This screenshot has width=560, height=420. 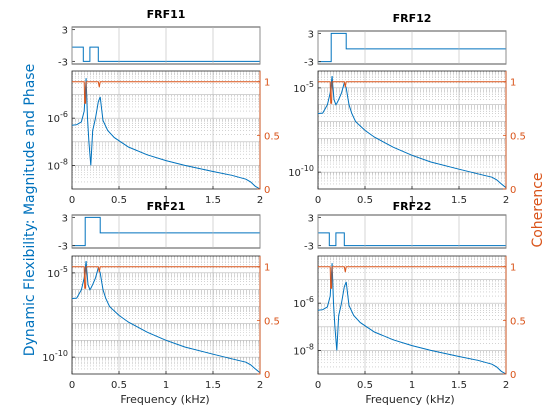 I want to click on panel-title: FRF21, so click(x=166, y=206).